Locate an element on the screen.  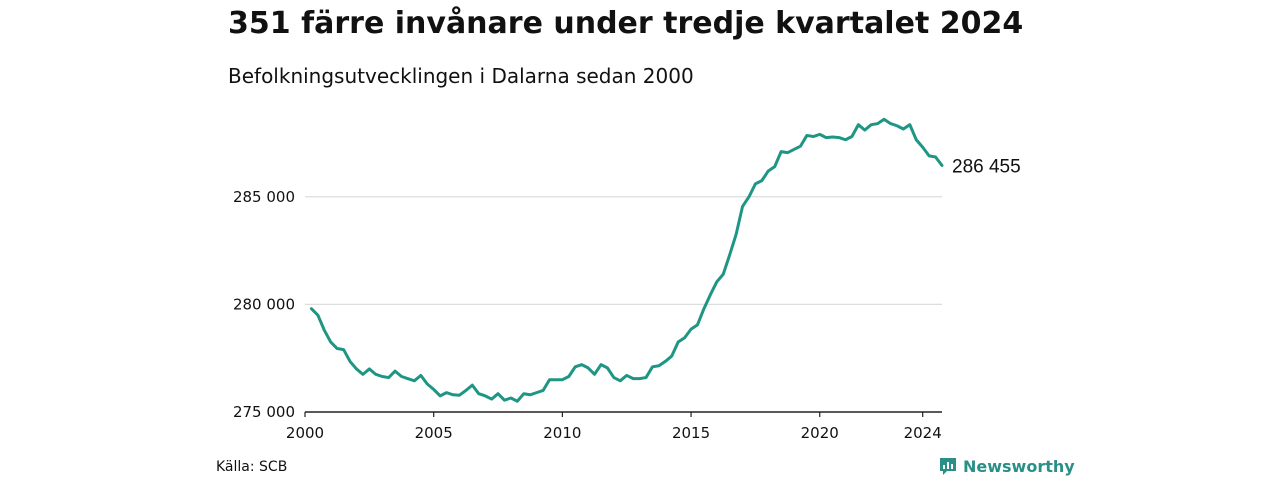
source-note: Källa: SCB is located at coordinates (252, 467).